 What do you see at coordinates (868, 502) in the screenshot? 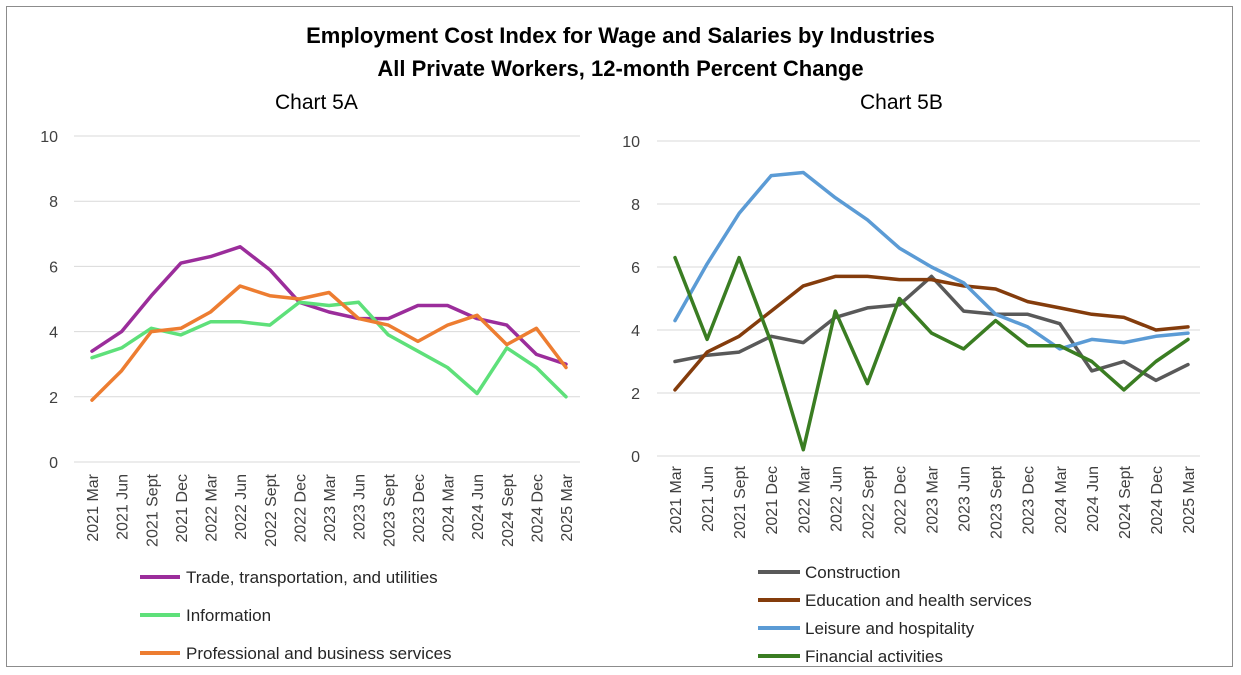
I see `chart-5b-x-tick-label: 2022 Sept` at bounding box center [868, 502].